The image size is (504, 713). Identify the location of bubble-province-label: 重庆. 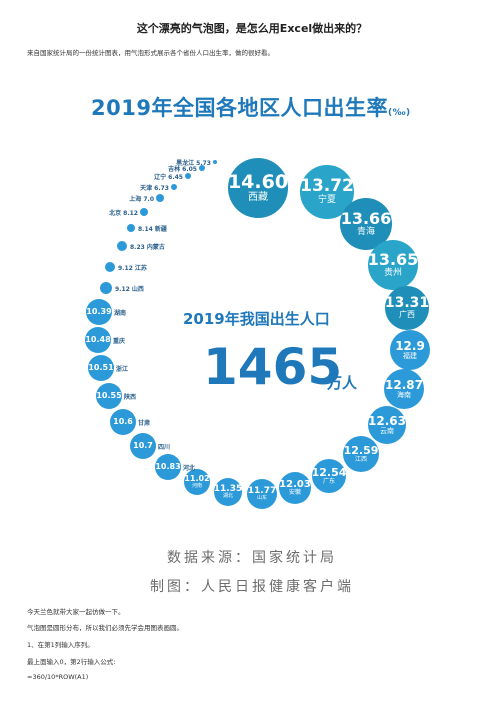
(119, 341).